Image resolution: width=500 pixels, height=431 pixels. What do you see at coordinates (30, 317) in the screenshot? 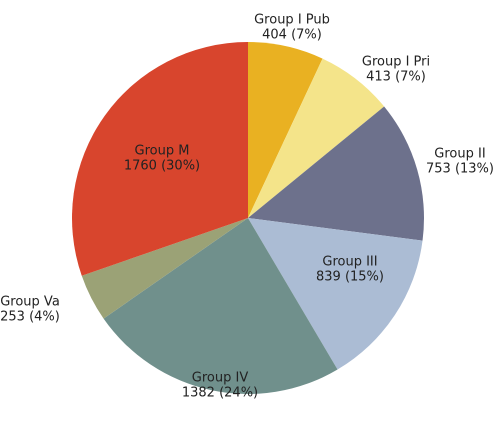
I see `slice-value-label: 253 (4%)` at bounding box center [30, 317].